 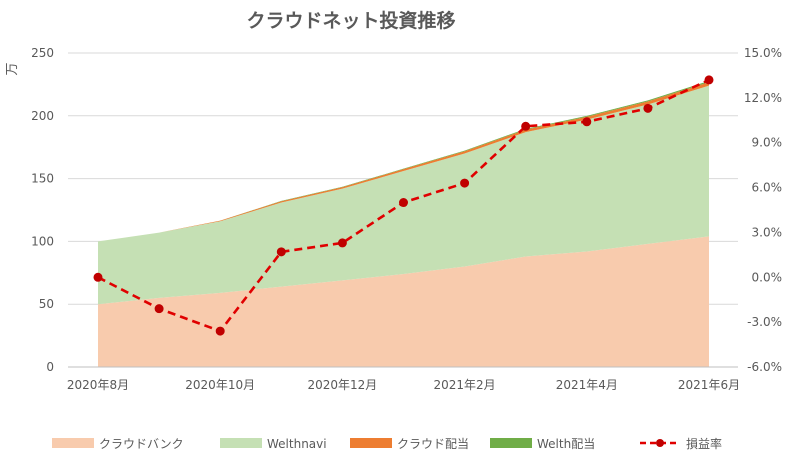 What do you see at coordinates (764, 322) in the screenshot?
I see `y-right-tick-label: -3.0%` at bounding box center [764, 322].